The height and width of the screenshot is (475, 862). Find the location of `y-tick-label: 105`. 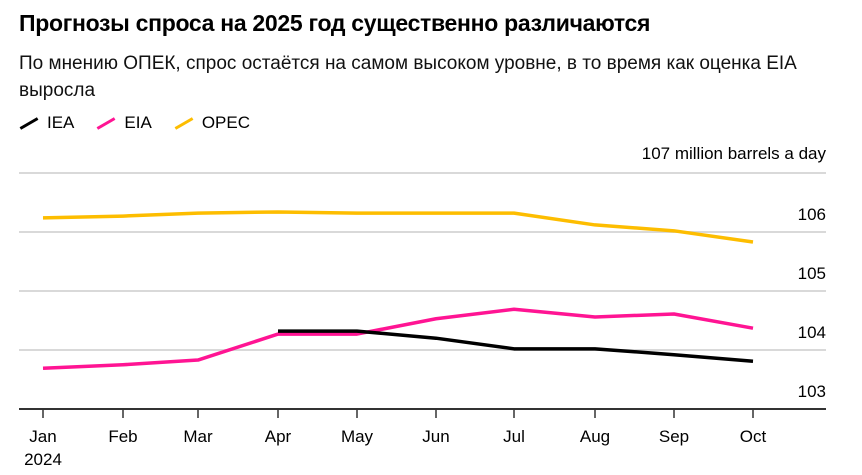

y-tick-label: 105 is located at coordinates (812, 273).